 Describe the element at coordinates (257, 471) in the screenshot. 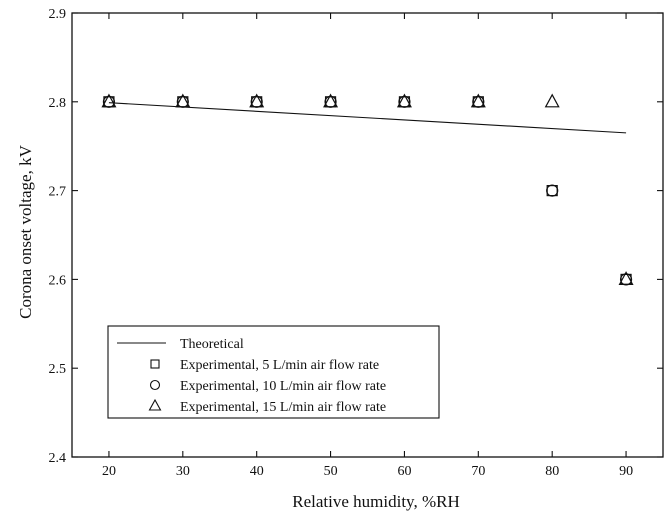

I see `x-tick-label: 40` at that location.